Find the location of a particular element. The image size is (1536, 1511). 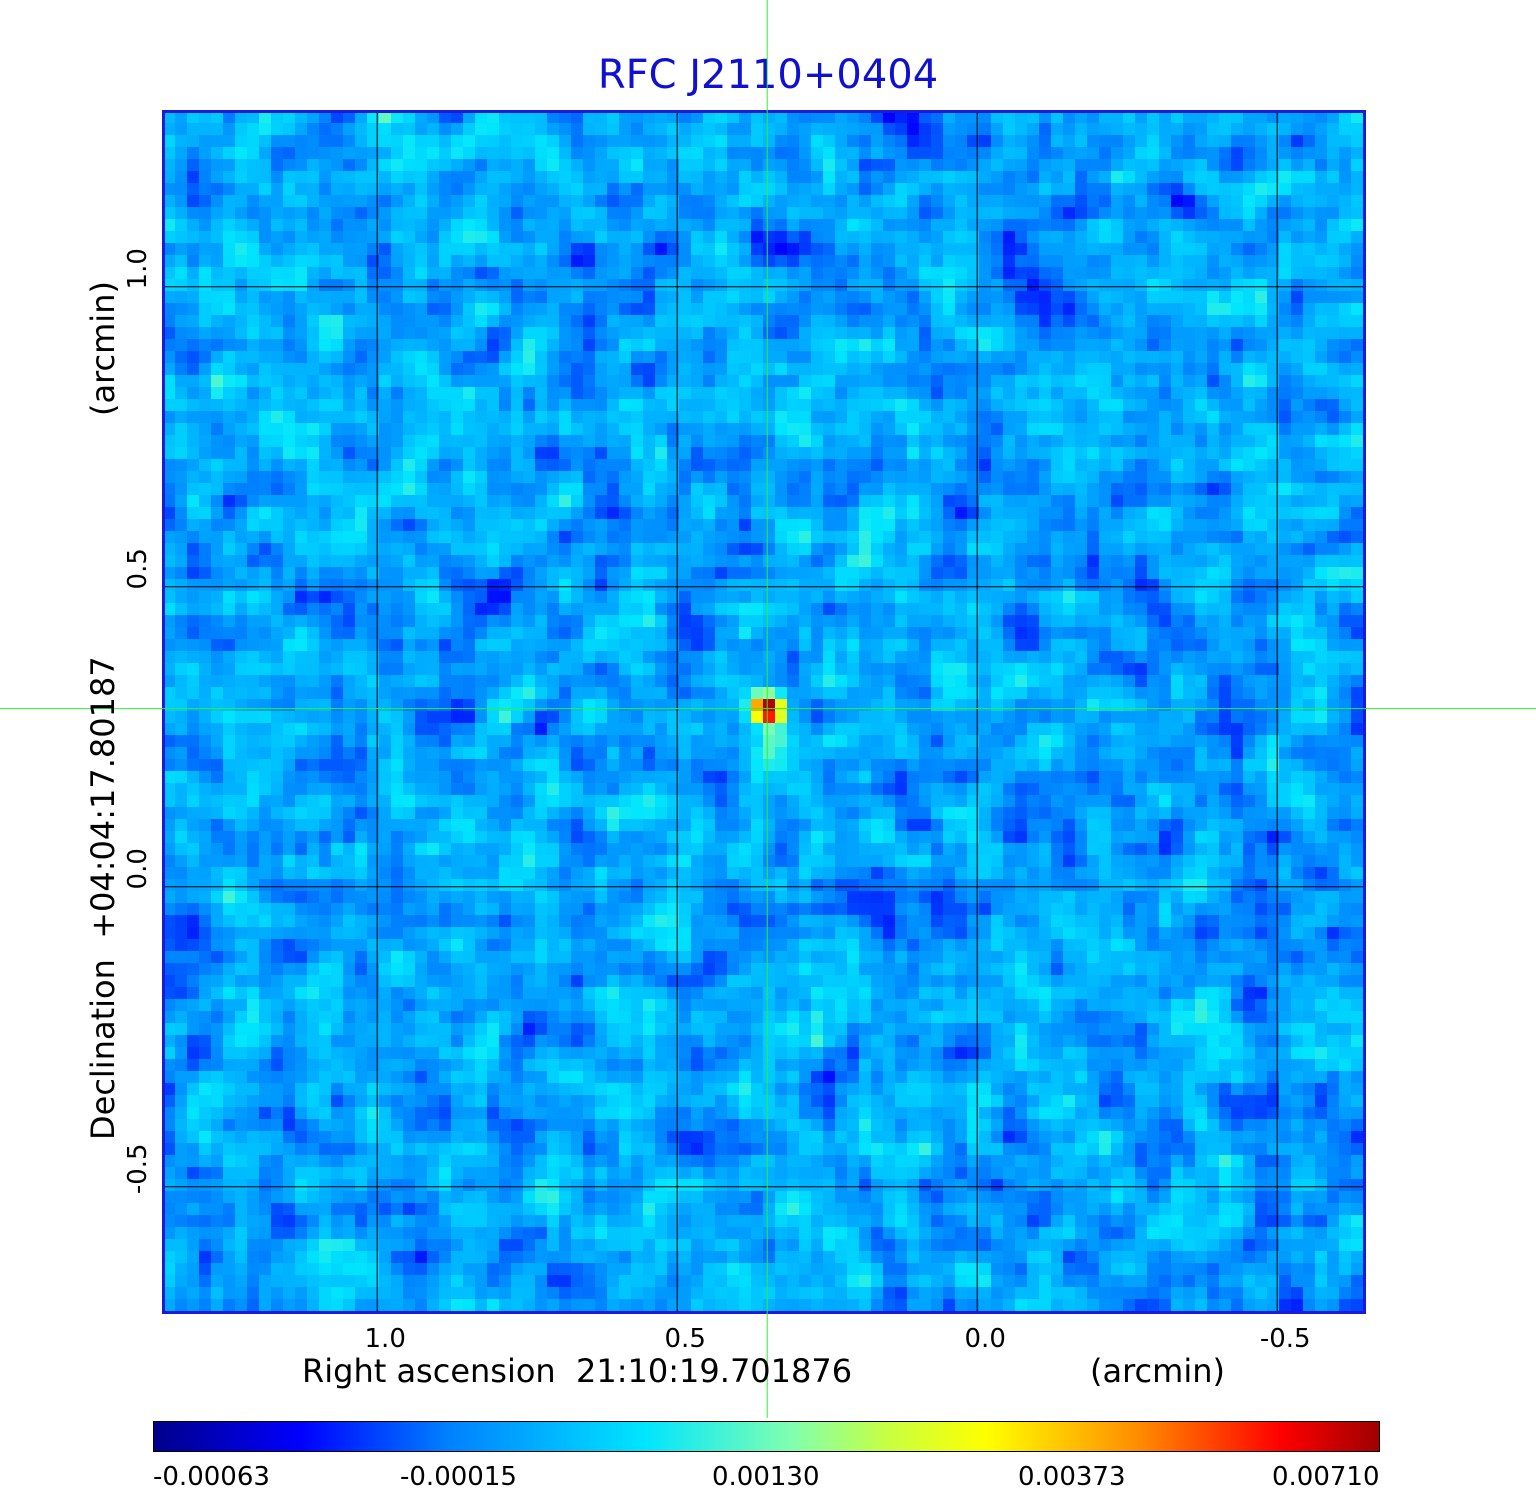

y-tick-label: 1.0 is located at coordinates (138, 268).